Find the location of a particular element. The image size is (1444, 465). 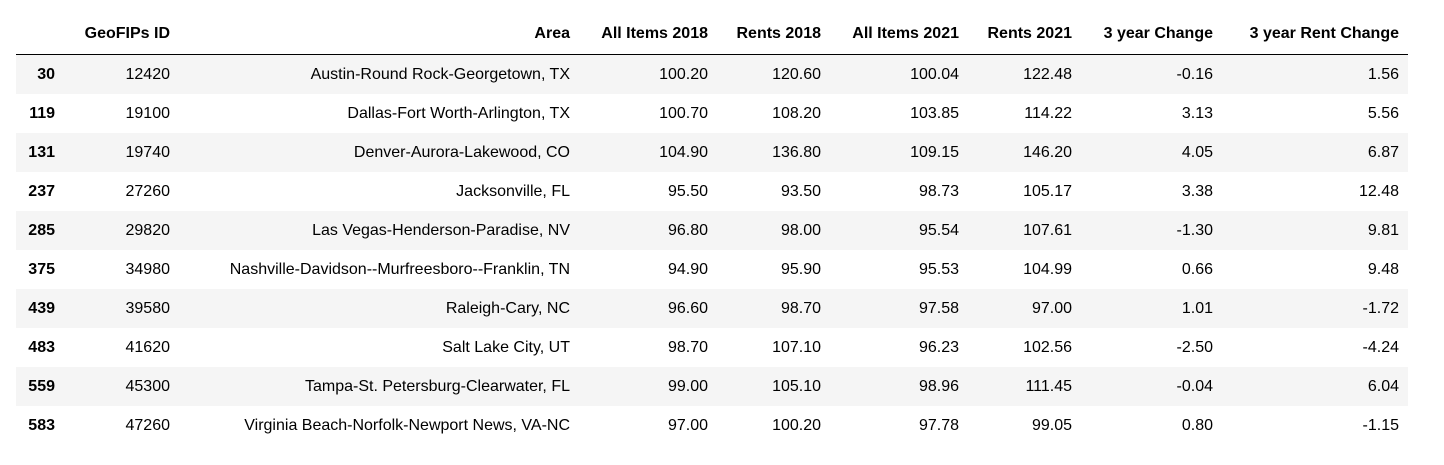

cell-3-year-rent-change: 6.87 is located at coordinates (1315, 152).